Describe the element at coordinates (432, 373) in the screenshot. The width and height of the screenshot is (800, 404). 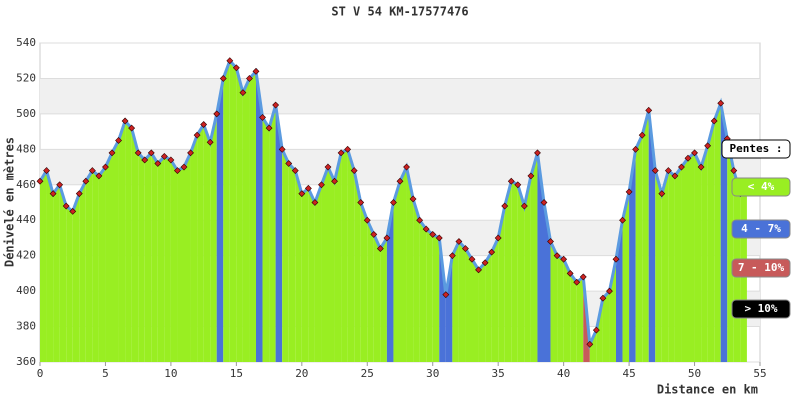
I see `x-tick-label: 30` at that location.